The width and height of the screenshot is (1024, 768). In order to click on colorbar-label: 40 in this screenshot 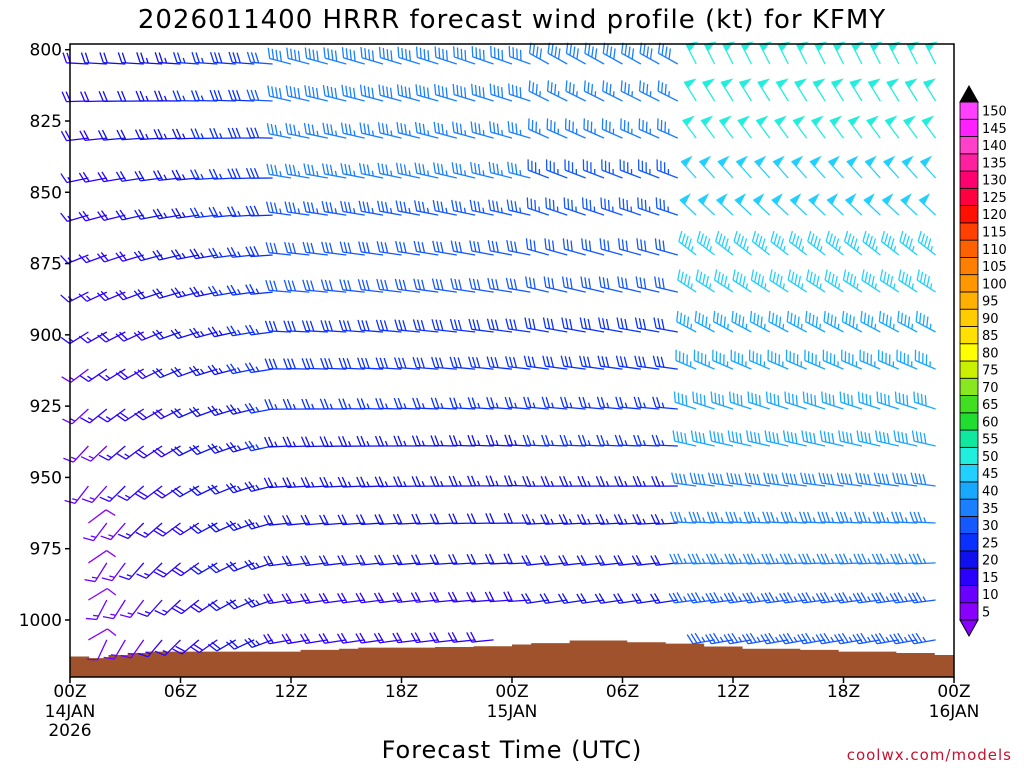, I will do `click(990, 492)`.